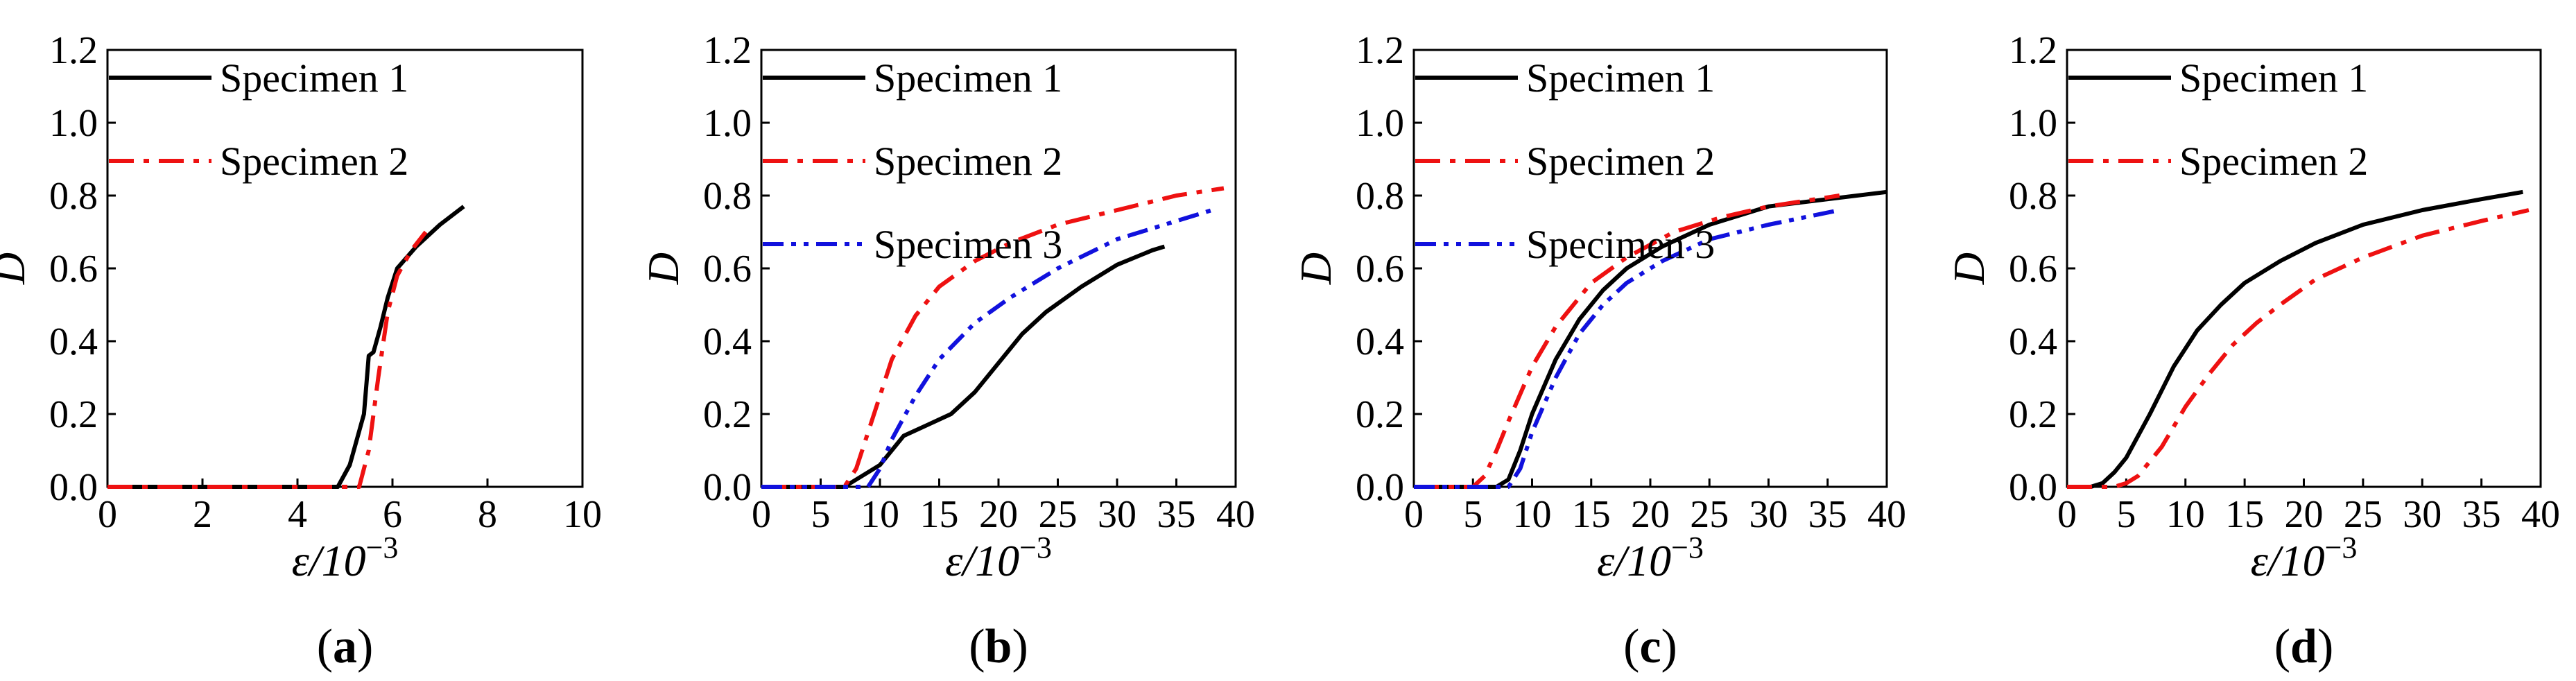  I want to click on x-tick-label: 8, so click(487, 514).